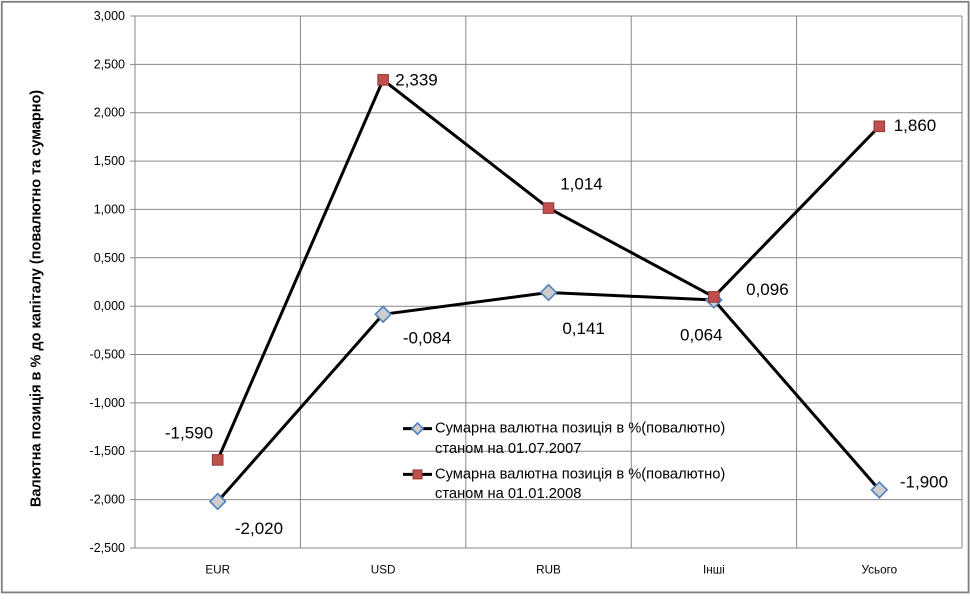 The height and width of the screenshot is (599, 970). I want to click on svg-text: 1,014, so click(581, 184).